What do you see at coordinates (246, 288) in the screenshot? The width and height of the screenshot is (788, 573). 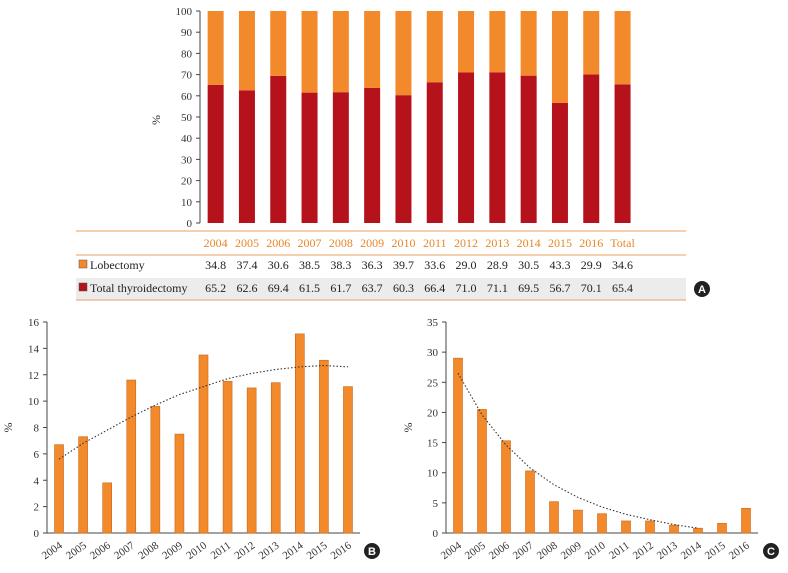 I see `a-table-cell: 62.6` at bounding box center [246, 288].